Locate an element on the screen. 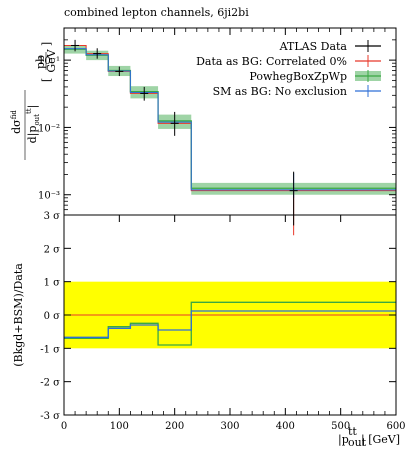 The height and width of the screenshot is (450, 406). x-tick-label-3: 300 is located at coordinates (229, 426).